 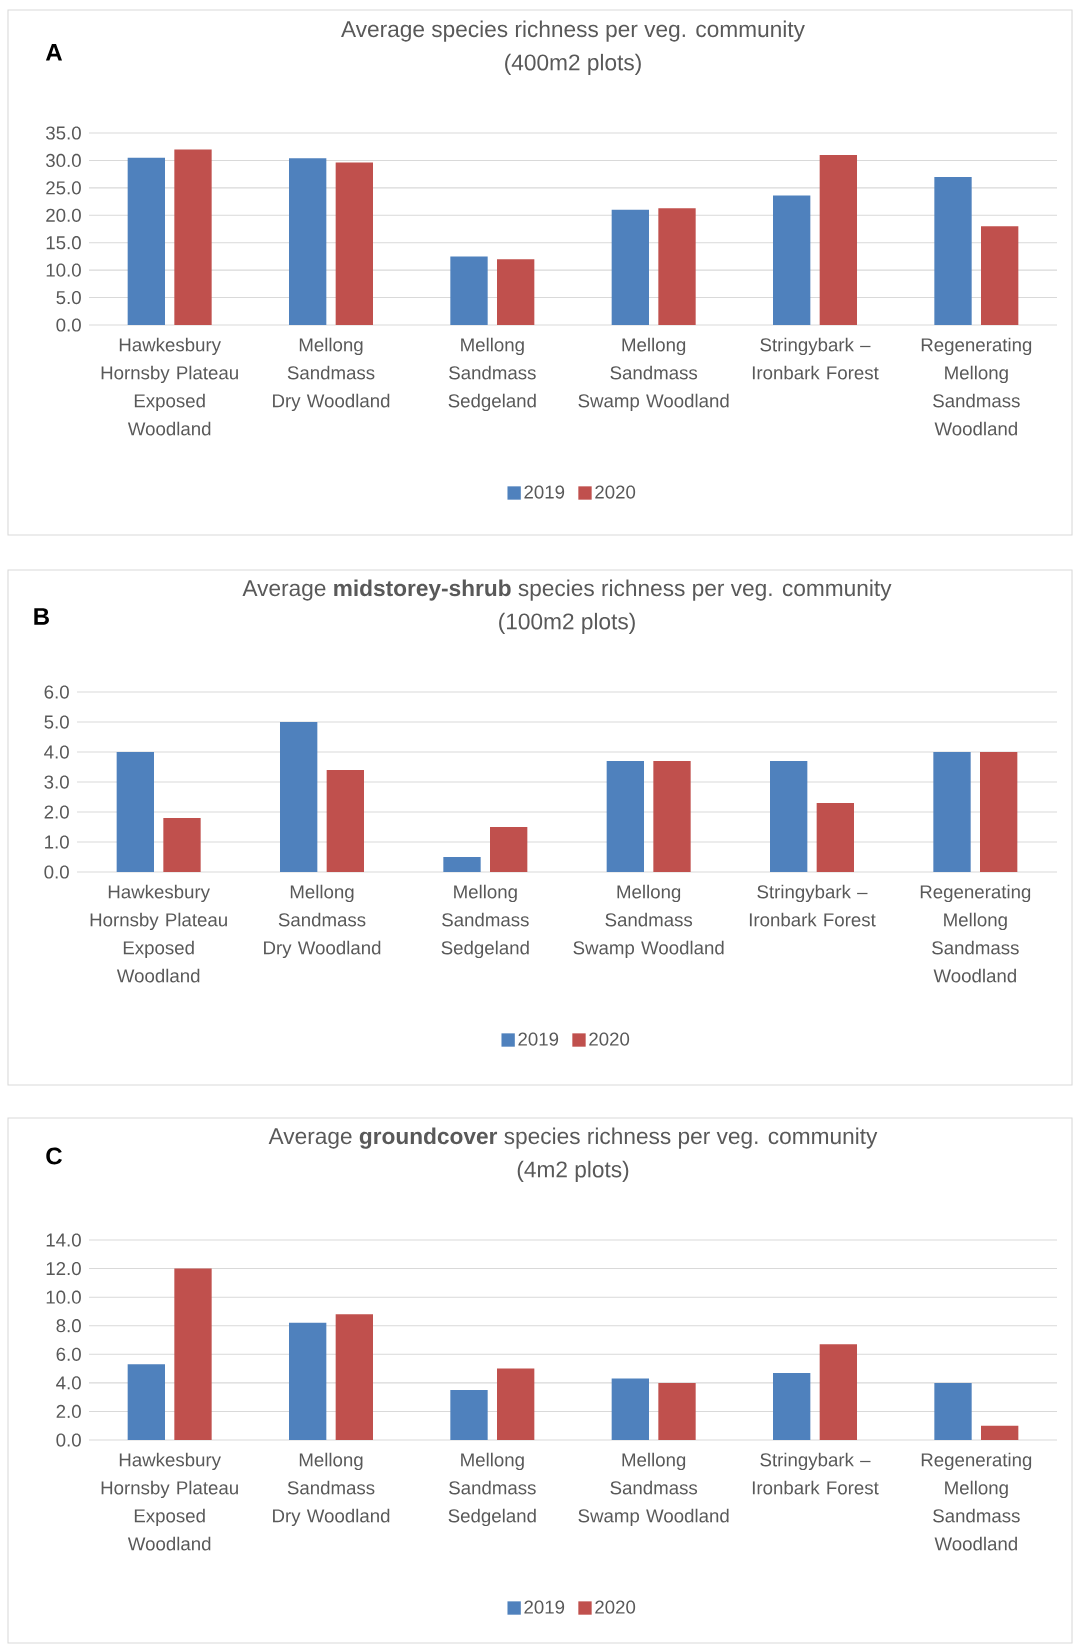 What do you see at coordinates (41, 616) in the screenshot?
I see `text: B` at bounding box center [41, 616].